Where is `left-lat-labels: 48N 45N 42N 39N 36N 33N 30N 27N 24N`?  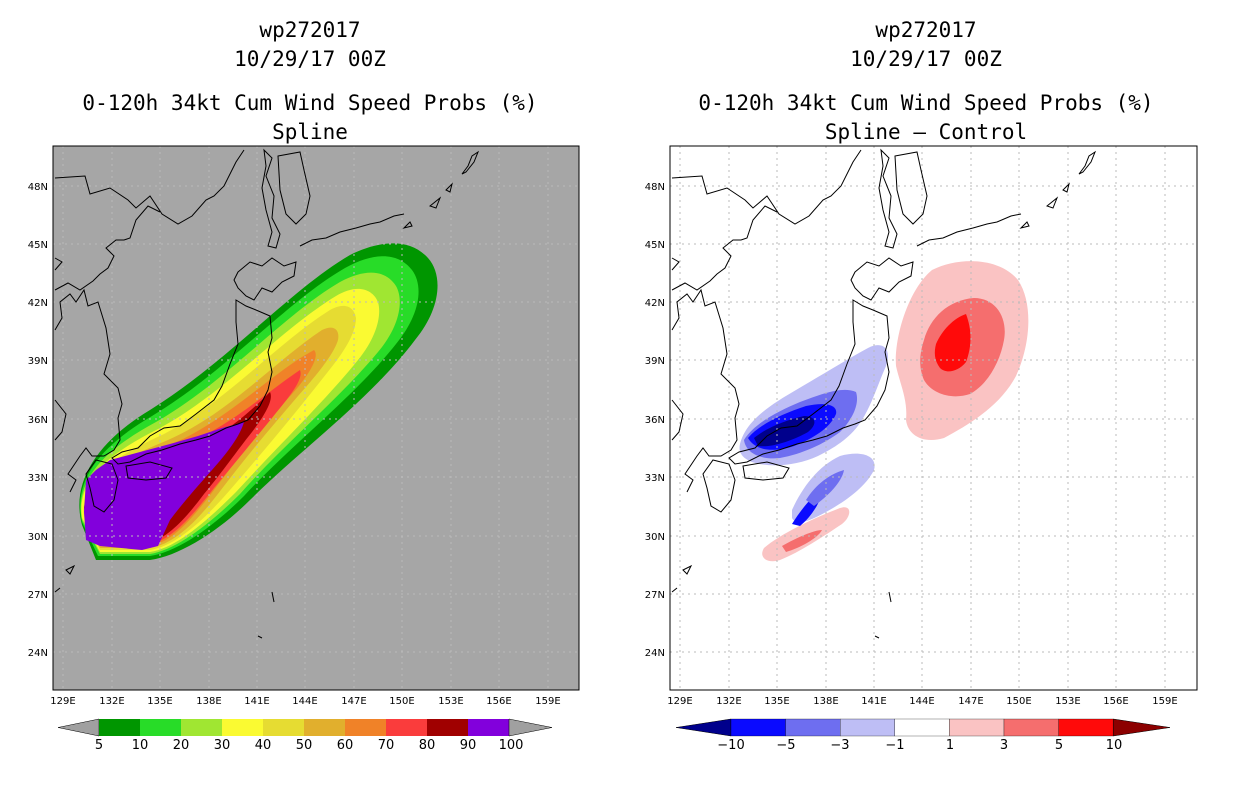
left-lat-labels: 48N 45N 42N 39N 36N 33N 30N 27N 24N is located at coordinates (38, 420).